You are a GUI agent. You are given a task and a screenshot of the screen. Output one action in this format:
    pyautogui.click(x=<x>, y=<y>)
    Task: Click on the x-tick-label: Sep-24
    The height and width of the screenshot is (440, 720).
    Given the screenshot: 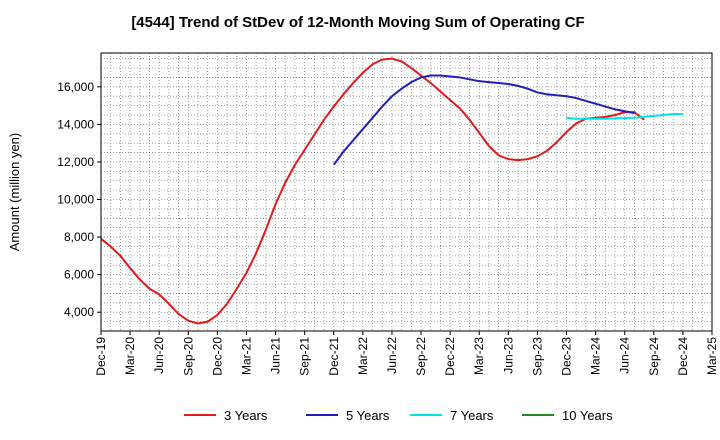 What is the action you would take?
    pyautogui.click(x=654, y=356)
    